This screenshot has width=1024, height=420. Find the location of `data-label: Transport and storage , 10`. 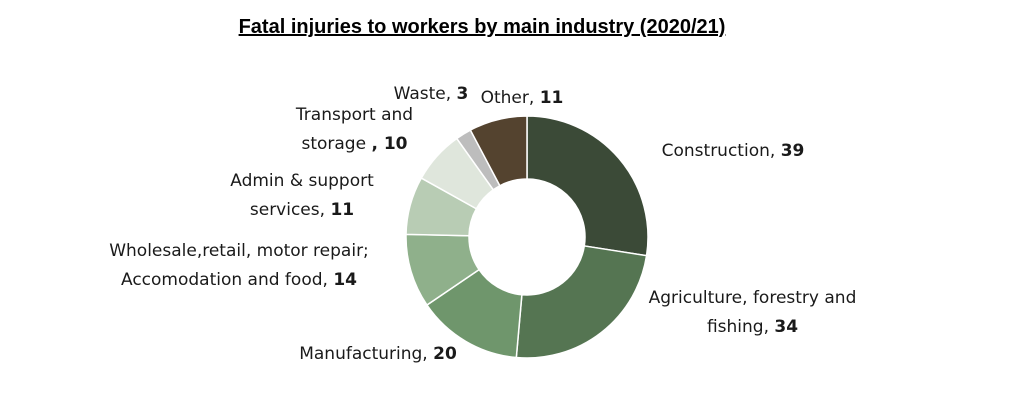

data-label: Transport and storage , 10 is located at coordinates (354, 130).